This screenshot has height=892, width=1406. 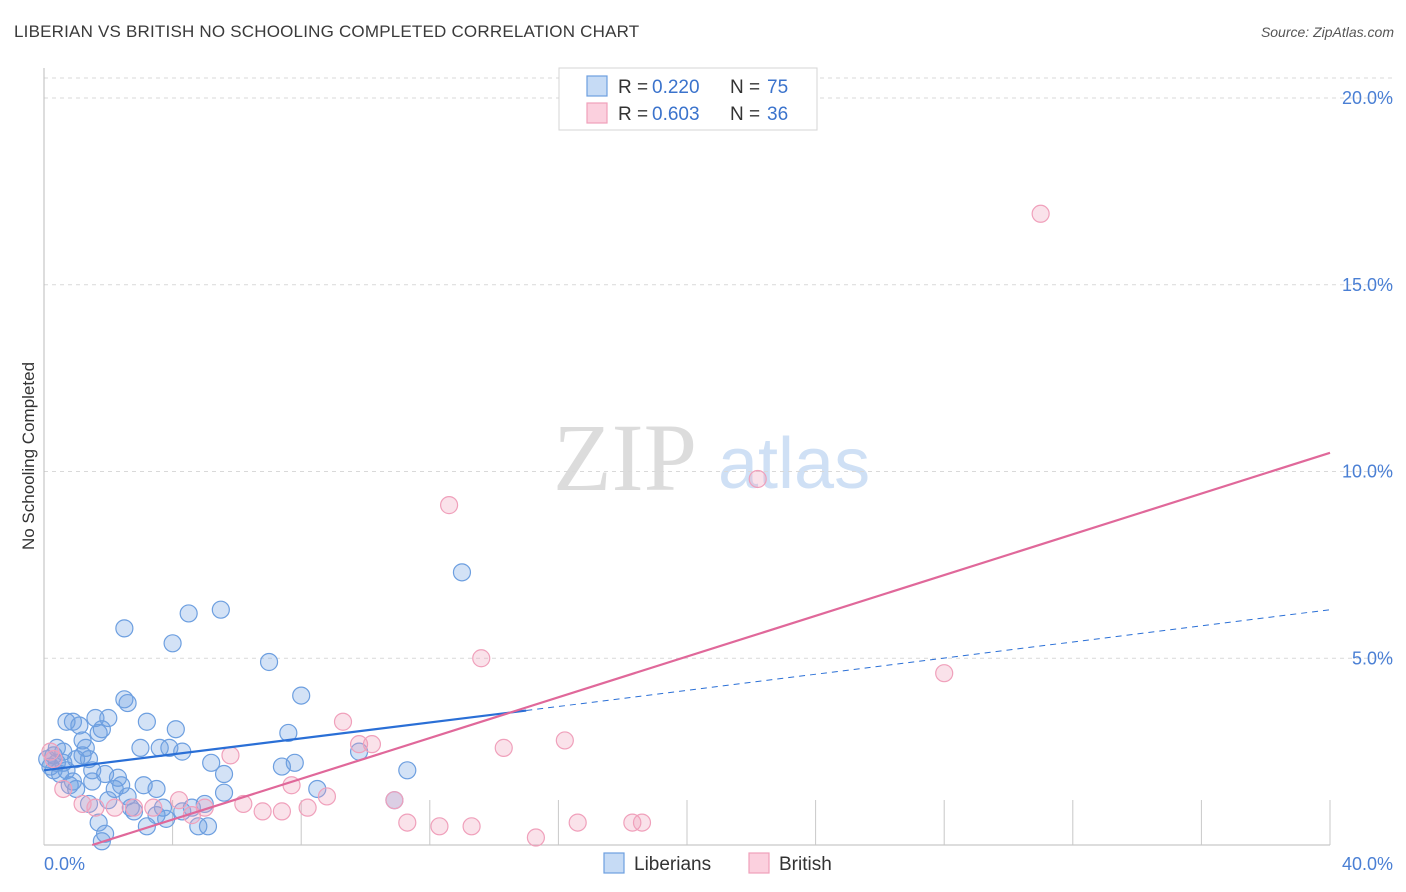 I want to click on y-tick-label-1: 10.0%, so click(x=1367, y=472).